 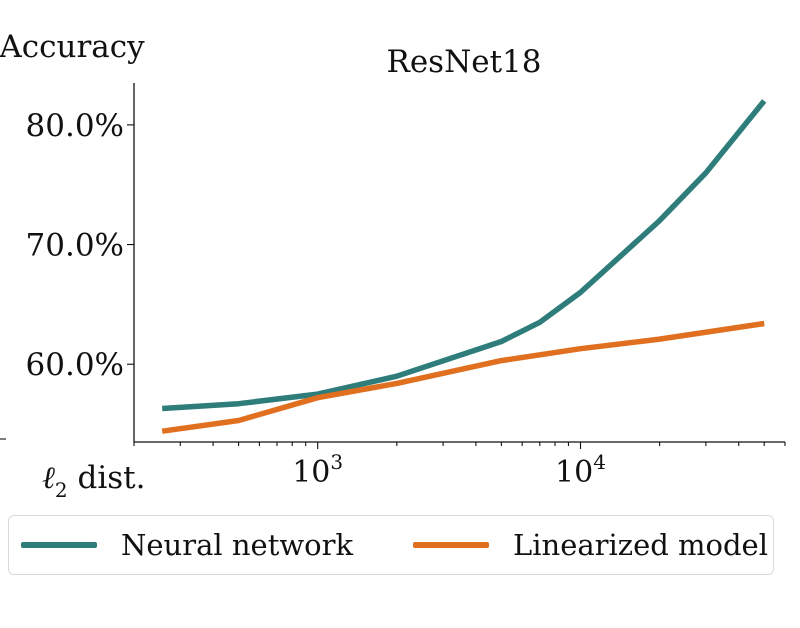 What do you see at coordinates (75, 126) in the screenshot?
I see `y-tick-label: 80.0%` at bounding box center [75, 126].